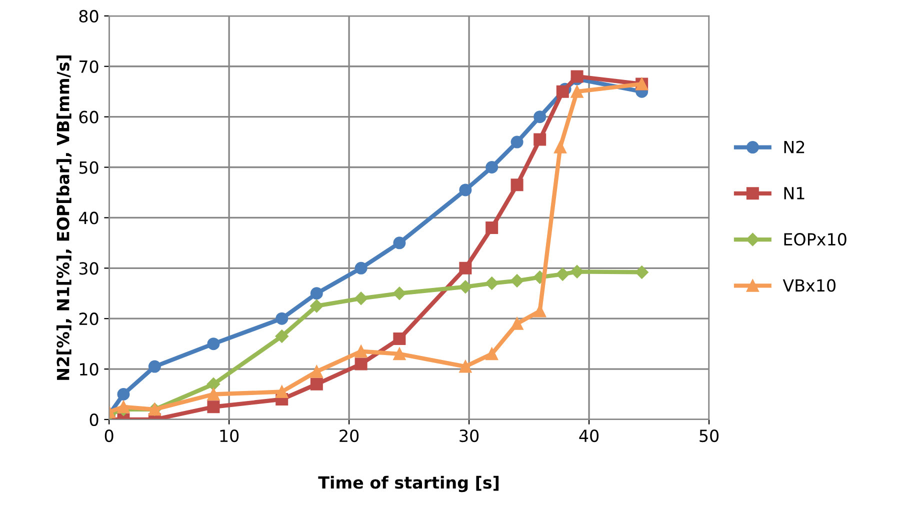 The image size is (909, 531). Describe the element at coordinates (88, 16) in the screenshot. I see `y-tick-label: 80` at that location.